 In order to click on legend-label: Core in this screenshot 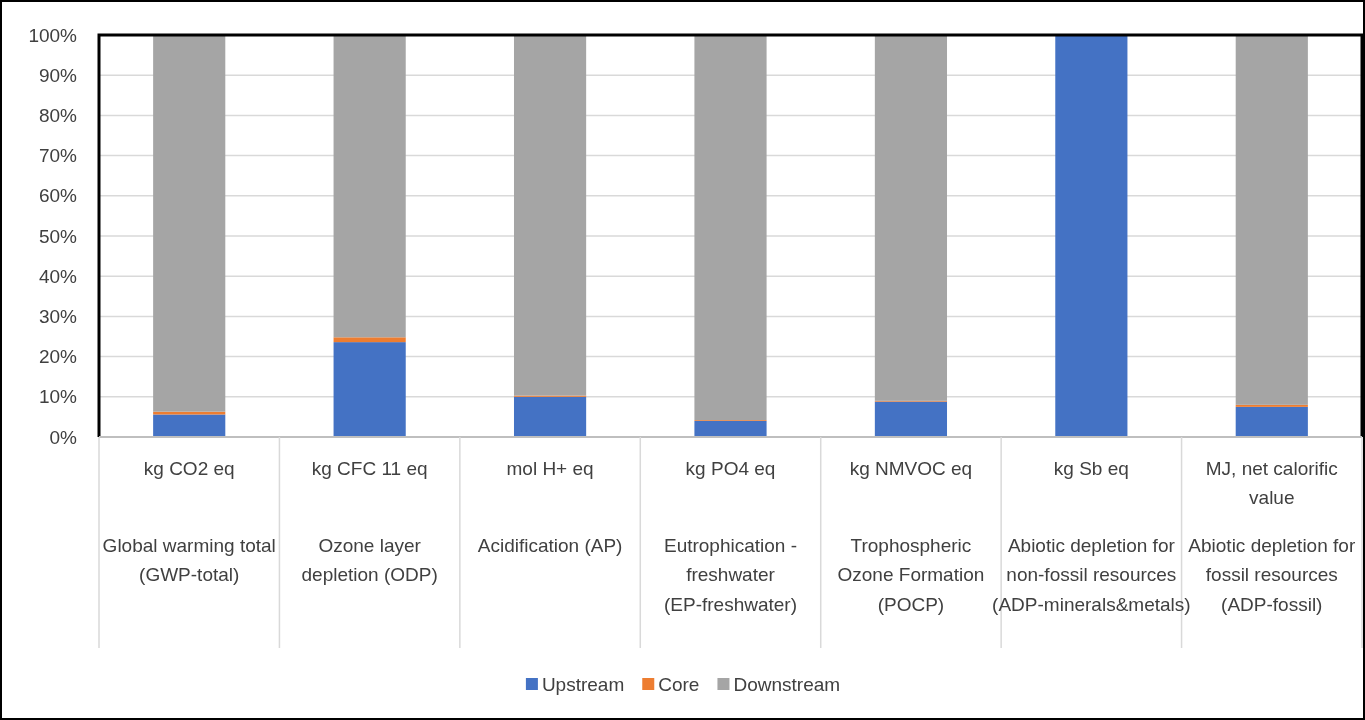, I will do `click(679, 684)`.